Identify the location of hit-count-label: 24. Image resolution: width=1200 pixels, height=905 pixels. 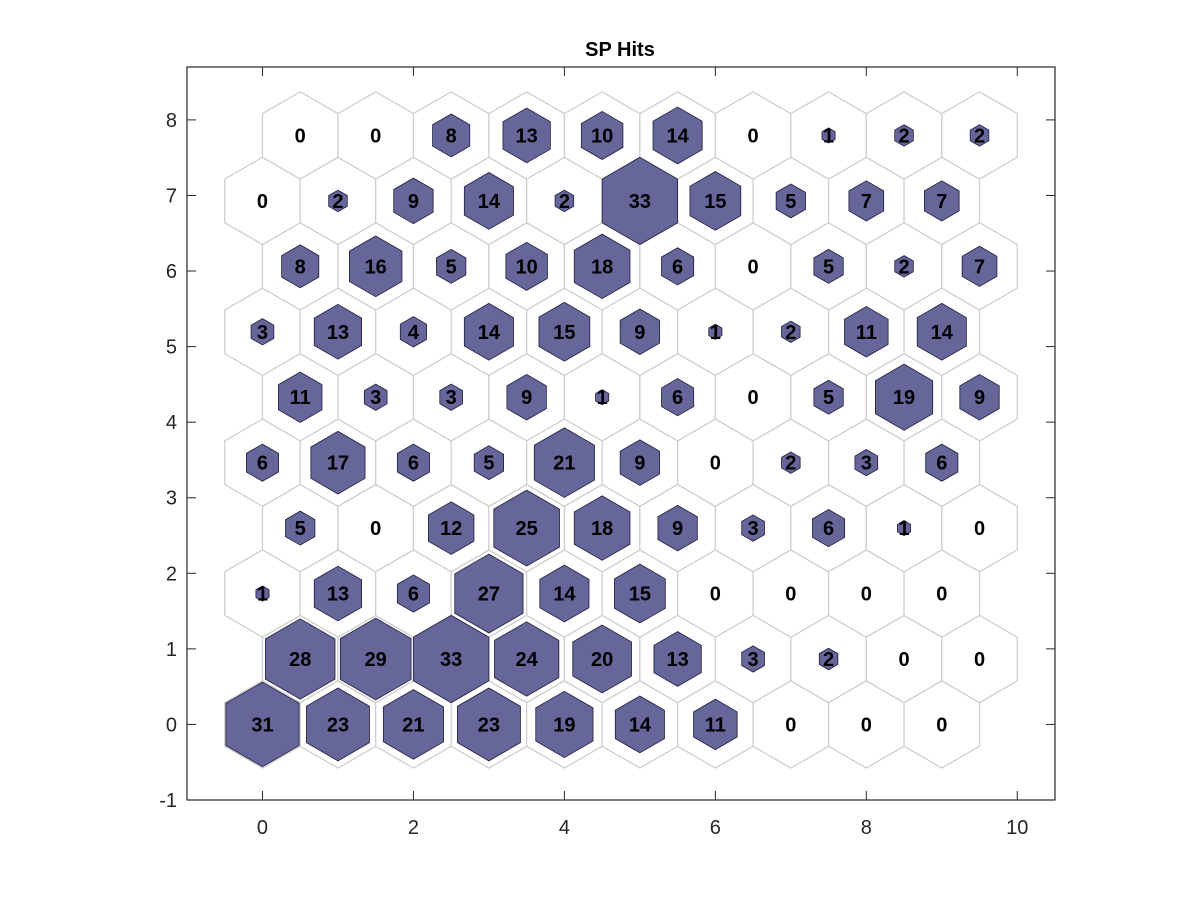
(527, 660).